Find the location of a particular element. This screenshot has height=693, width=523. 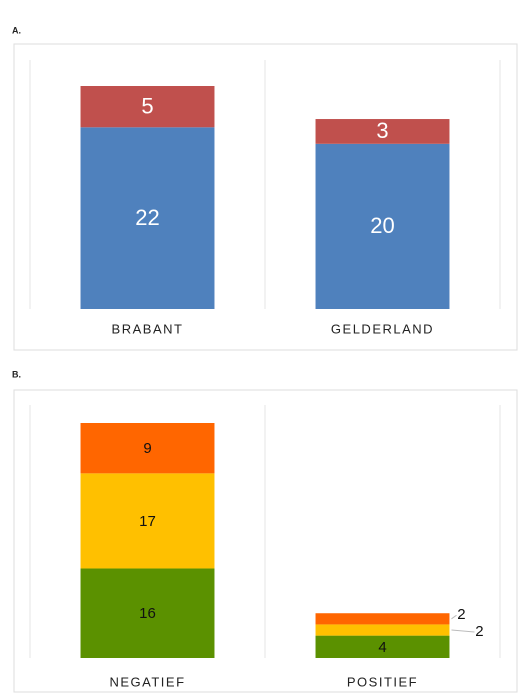

x-tick-label: BRABANT is located at coordinates (148, 328).